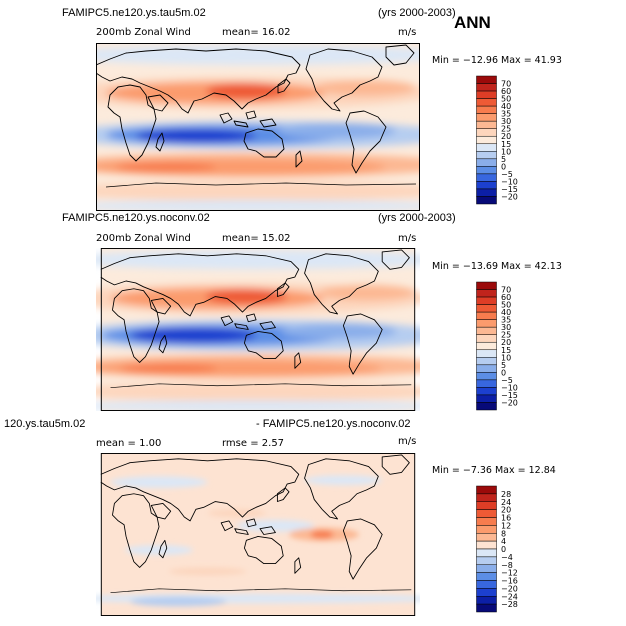 Image resolution: width=626 pixels, height=626 pixels. I want to click on season-label: ANN, so click(472, 22).